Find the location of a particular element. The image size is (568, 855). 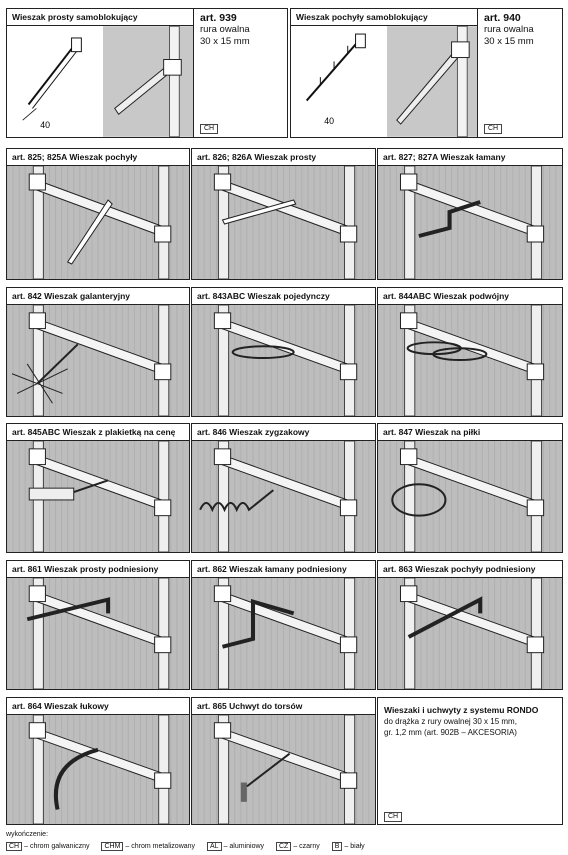

finish-legend-heading: wykończenie: is located at coordinates (27, 834).